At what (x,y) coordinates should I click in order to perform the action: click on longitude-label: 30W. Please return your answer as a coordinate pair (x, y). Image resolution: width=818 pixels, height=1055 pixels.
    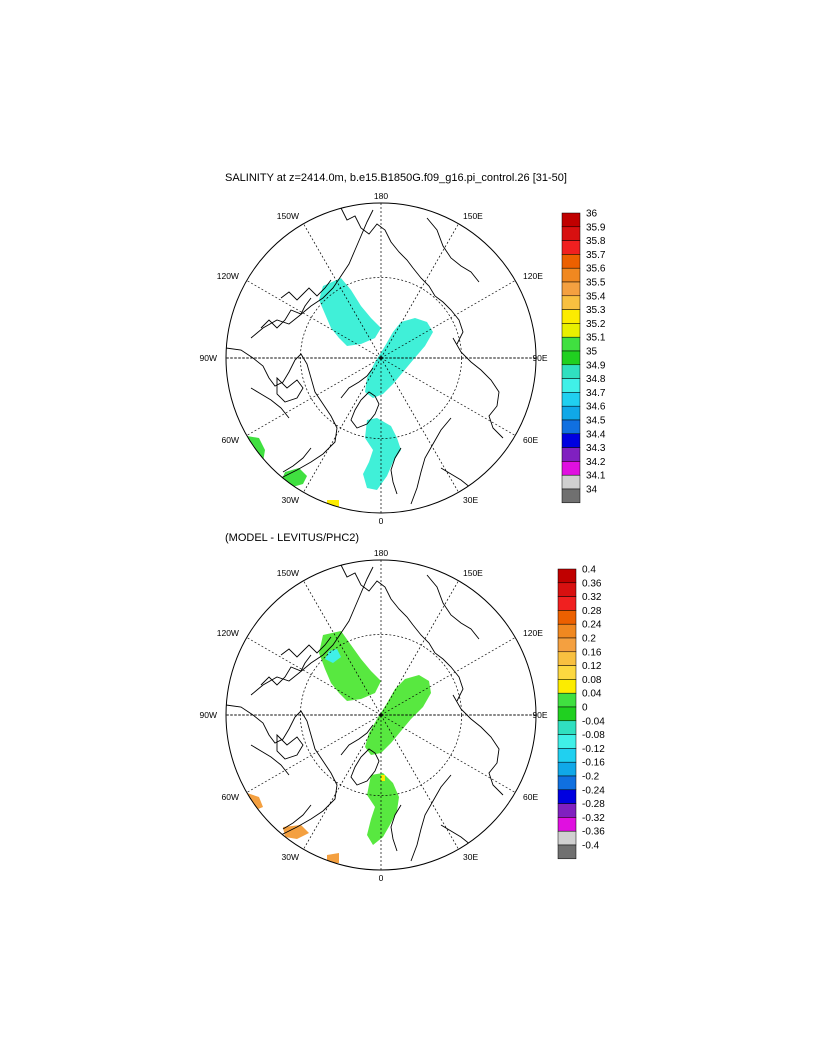
    Looking at the image, I should click on (290, 500).